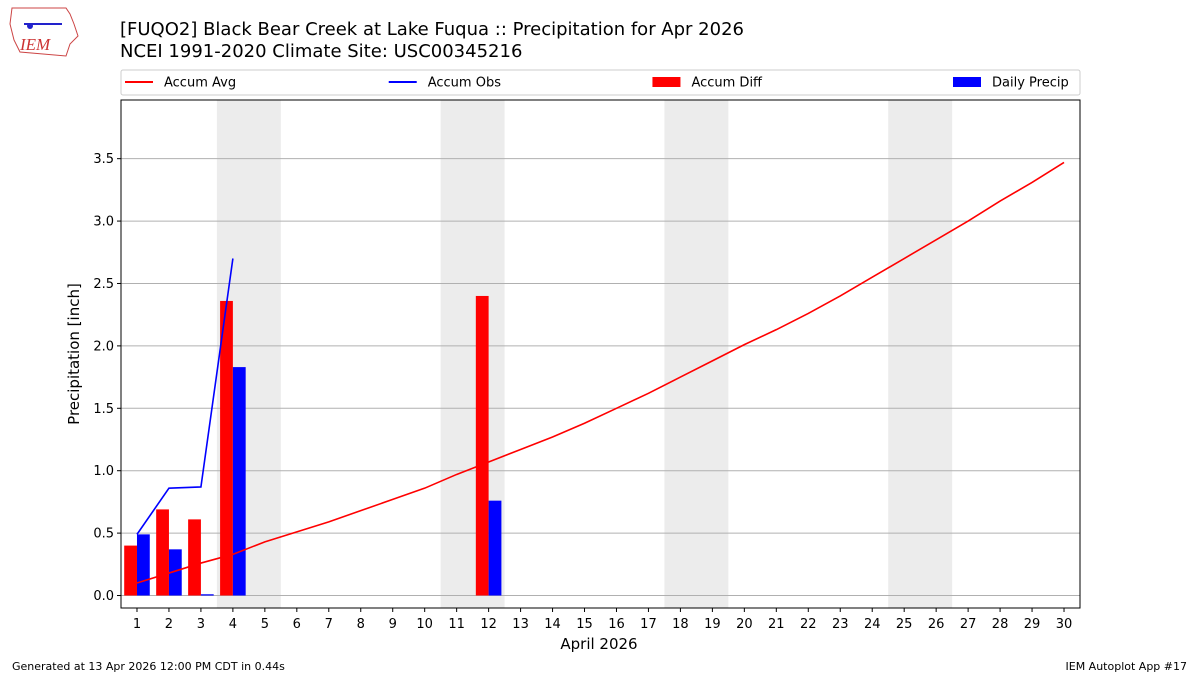  What do you see at coordinates (103, 159) in the screenshot?
I see `y-tick-label: 3.5` at bounding box center [103, 159].